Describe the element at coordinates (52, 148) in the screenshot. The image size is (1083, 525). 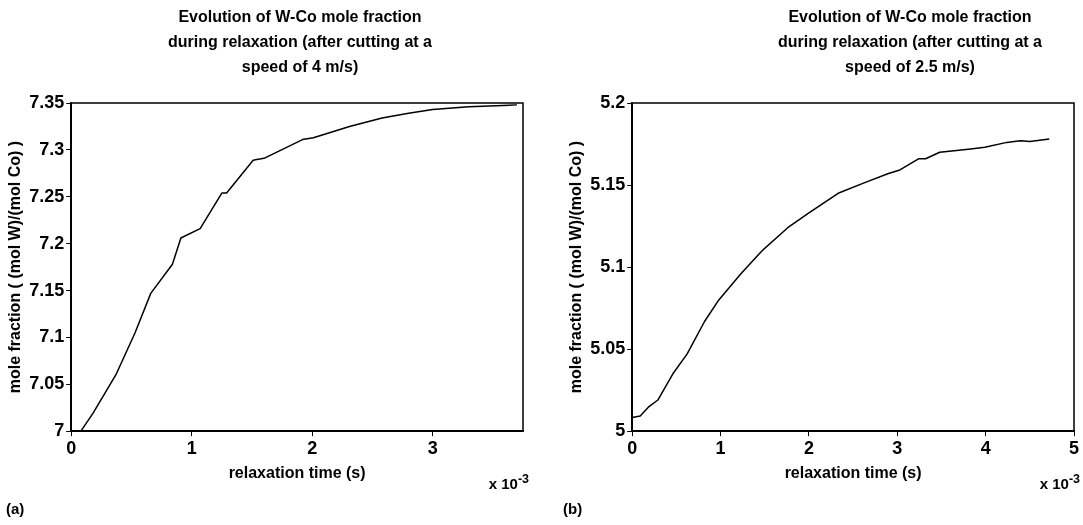
I see `y-tick-label: 7.3` at that location.